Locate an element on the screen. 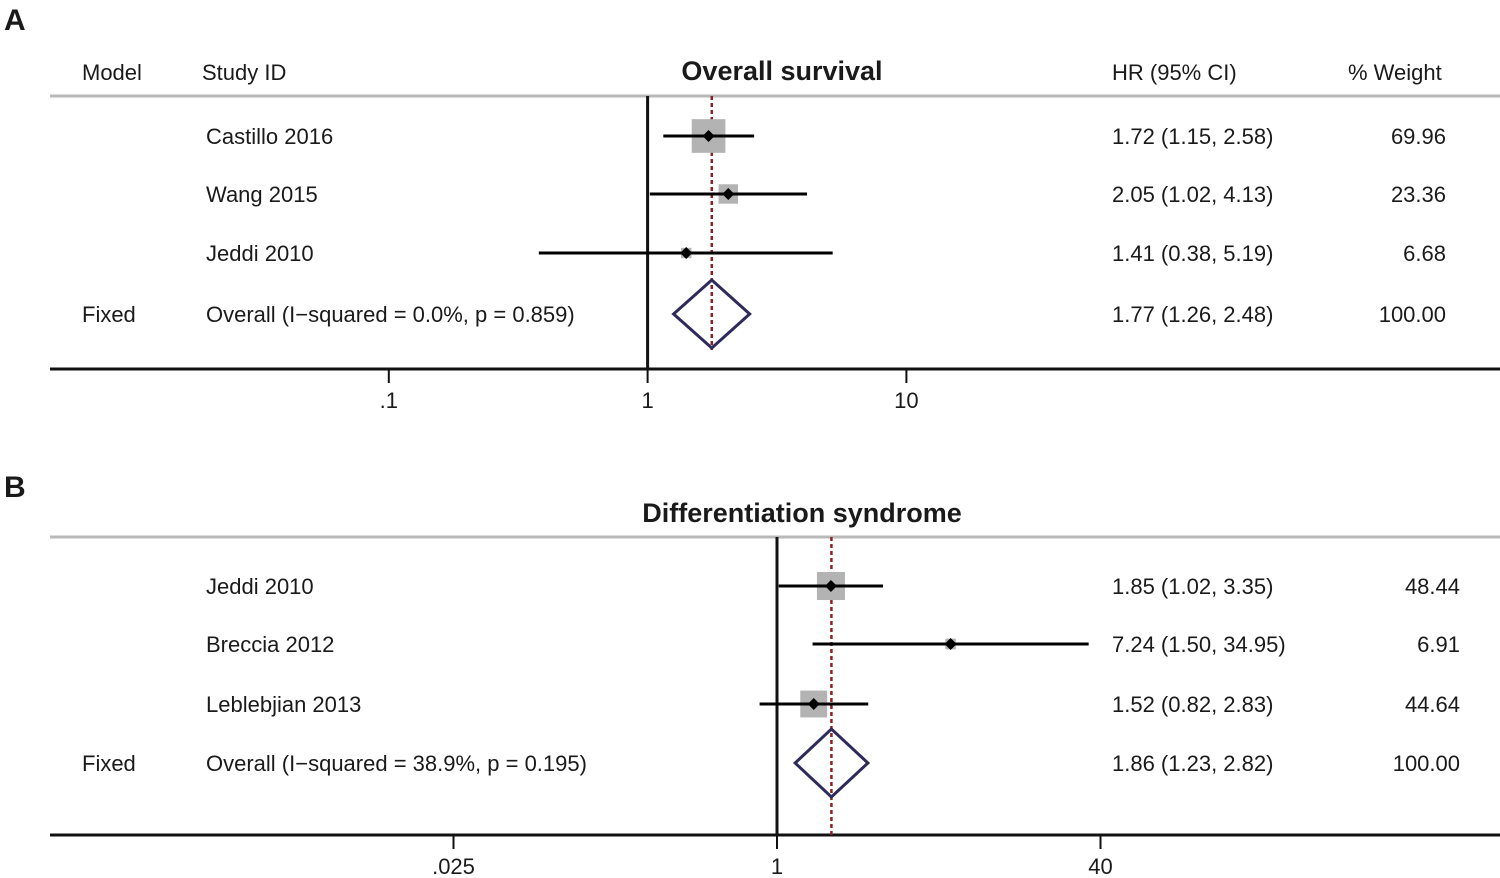 Image resolution: width=1500 pixels, height=878 pixels. study-hr-ci: 1.41 (0.38, 5.19) is located at coordinates (1192, 253).